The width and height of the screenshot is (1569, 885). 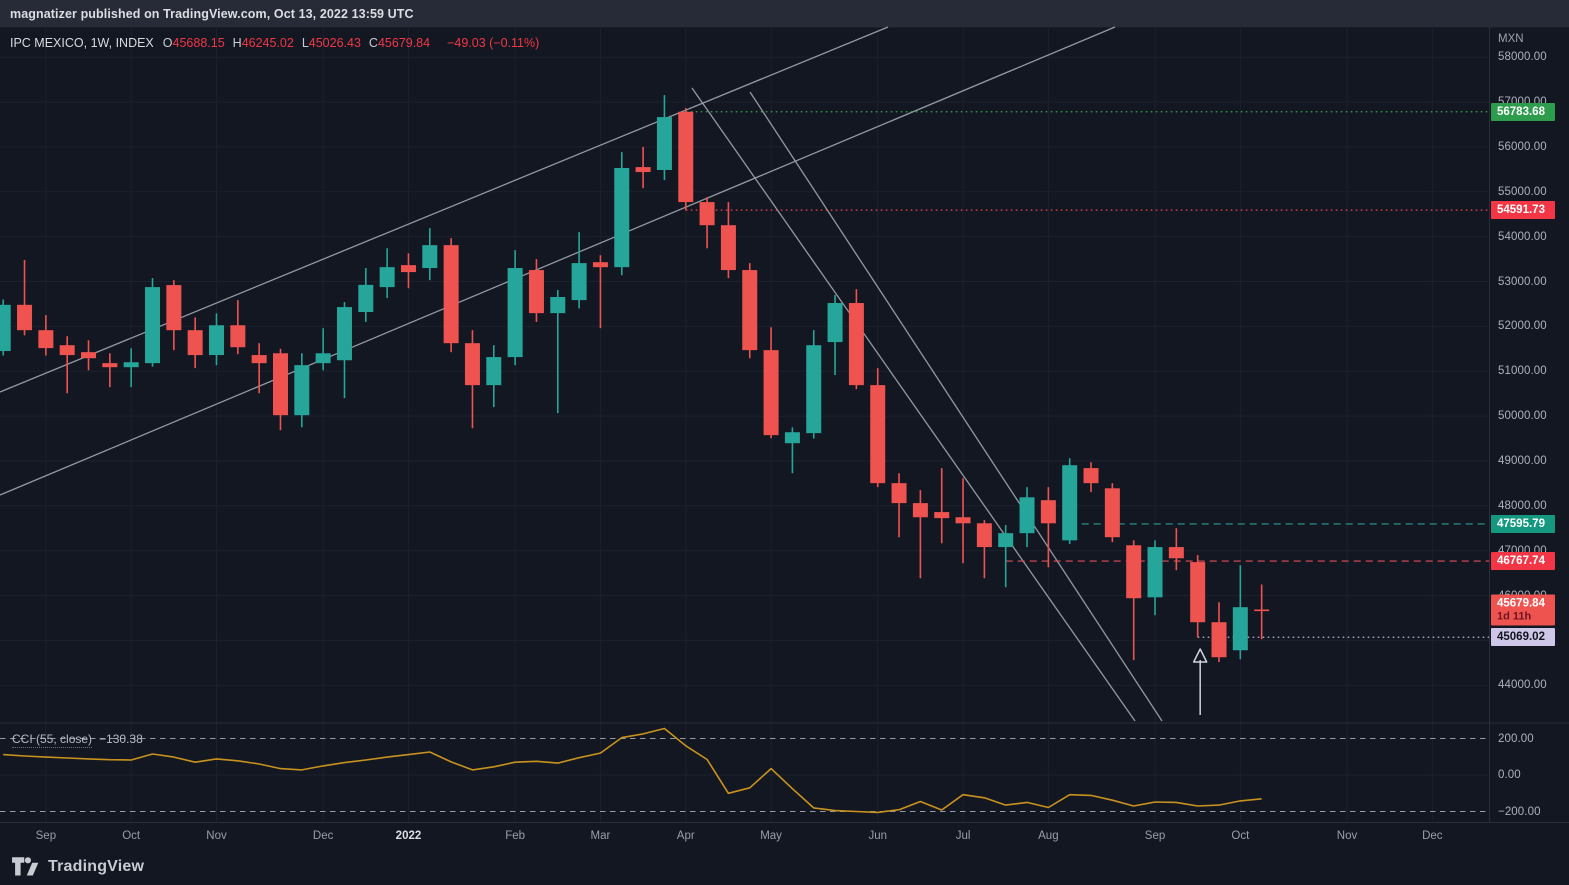 What do you see at coordinates (493, 43) in the screenshot?
I see `change-value: −49.03 (−0.11%)` at bounding box center [493, 43].